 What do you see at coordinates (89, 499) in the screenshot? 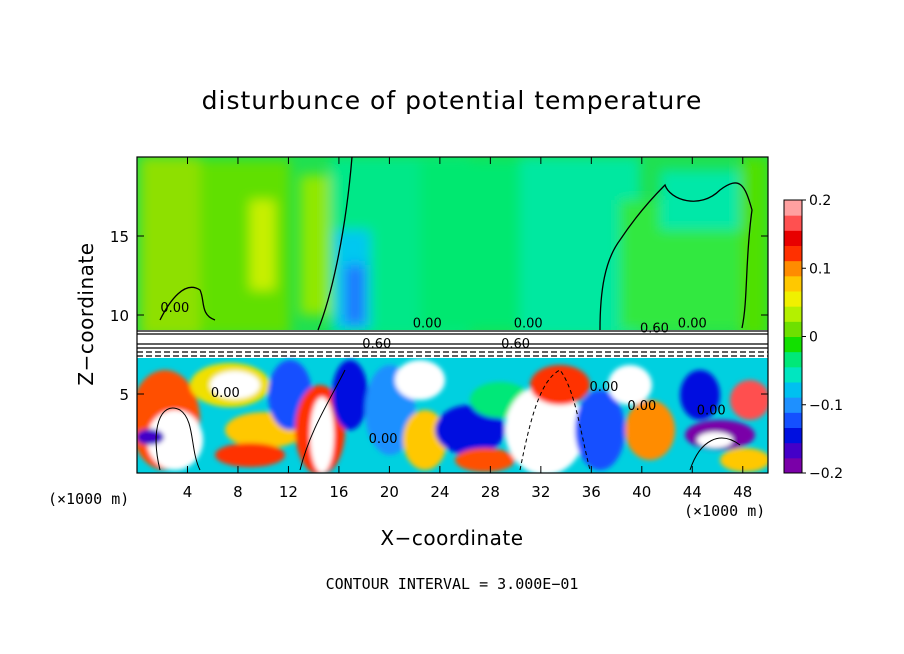
I see `x-axis-unit-left: (×1000 m)` at bounding box center [89, 499].